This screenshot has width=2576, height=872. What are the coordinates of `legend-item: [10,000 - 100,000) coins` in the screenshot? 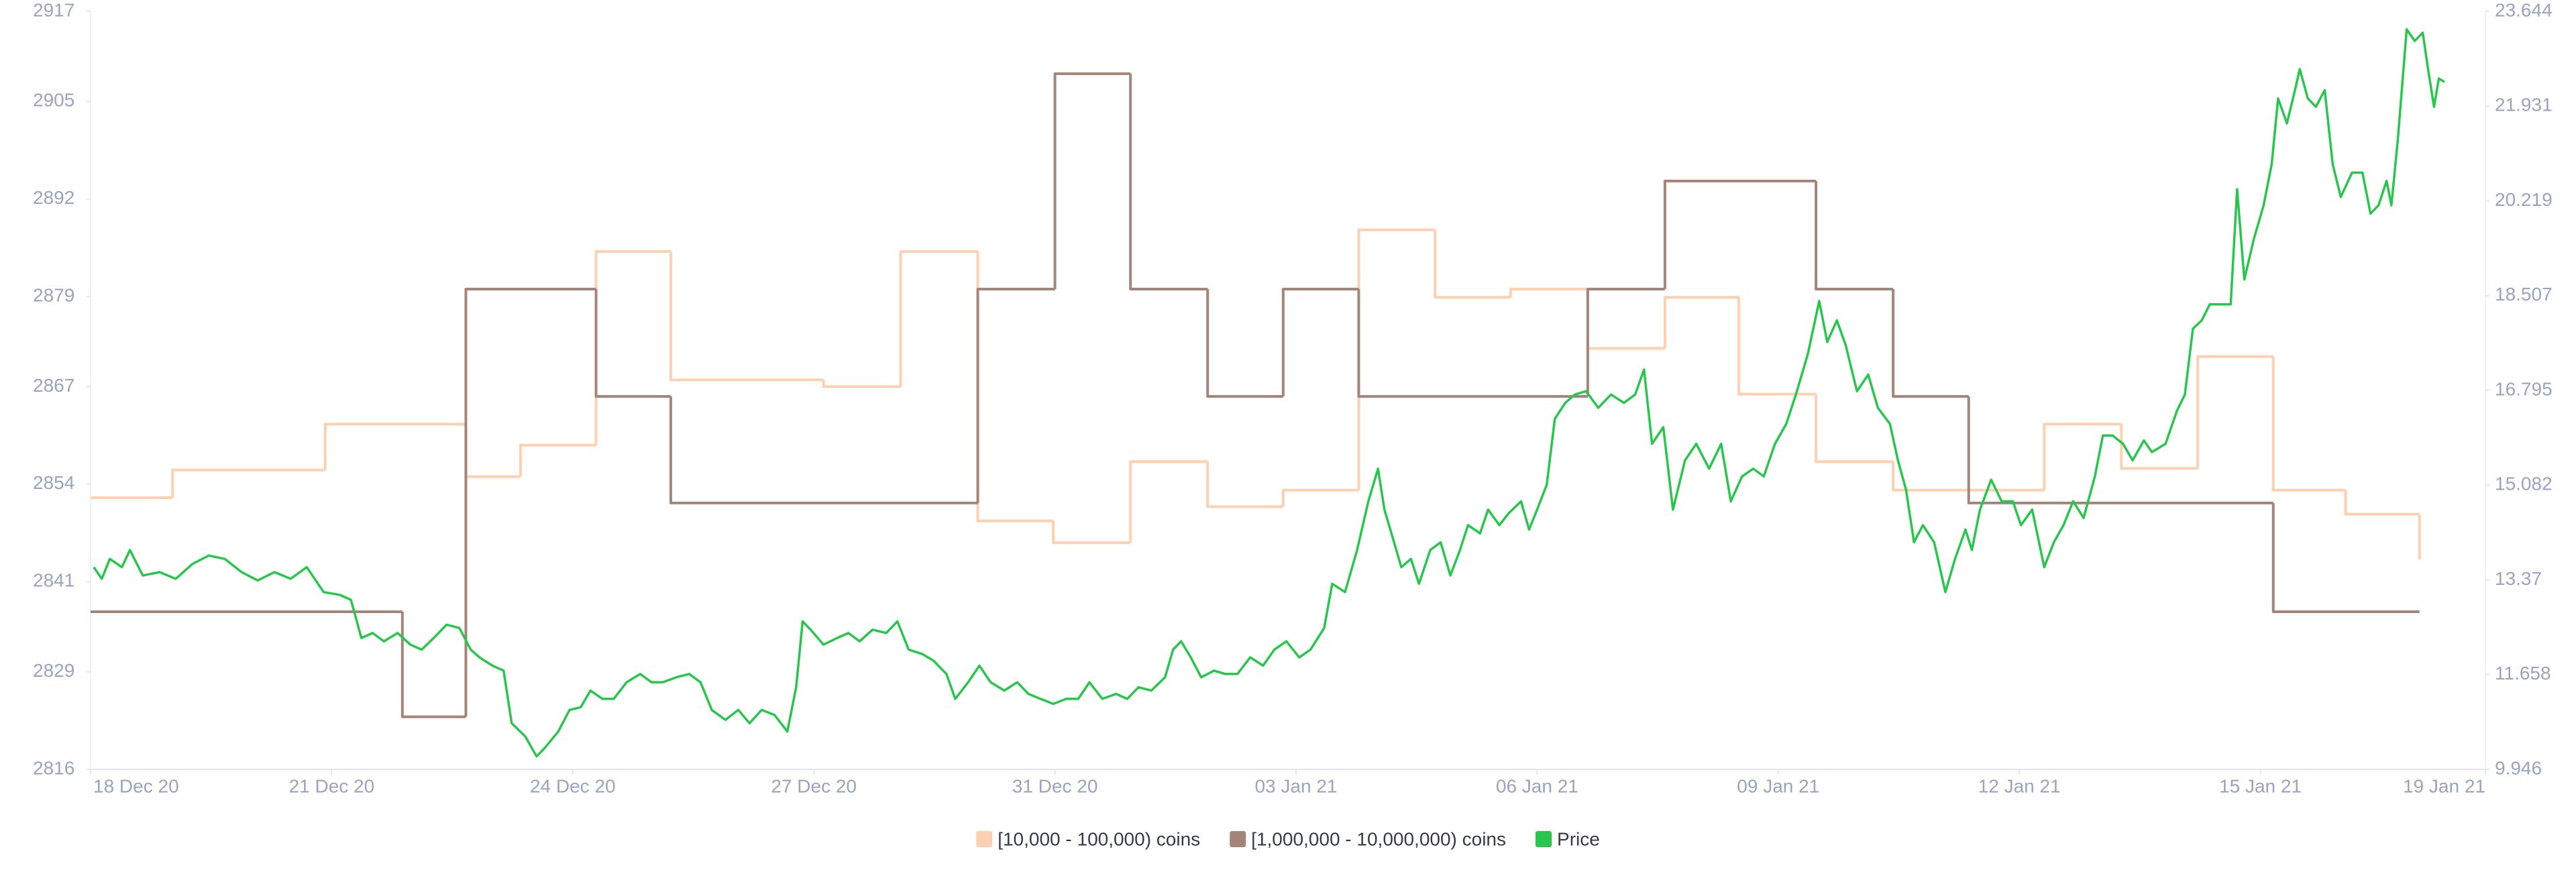 It's located at (1088, 839).